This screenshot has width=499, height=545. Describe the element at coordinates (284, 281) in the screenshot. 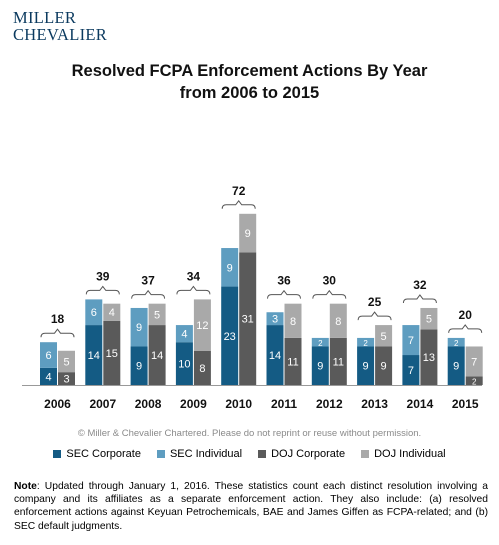

I see `total-label: 36` at that location.